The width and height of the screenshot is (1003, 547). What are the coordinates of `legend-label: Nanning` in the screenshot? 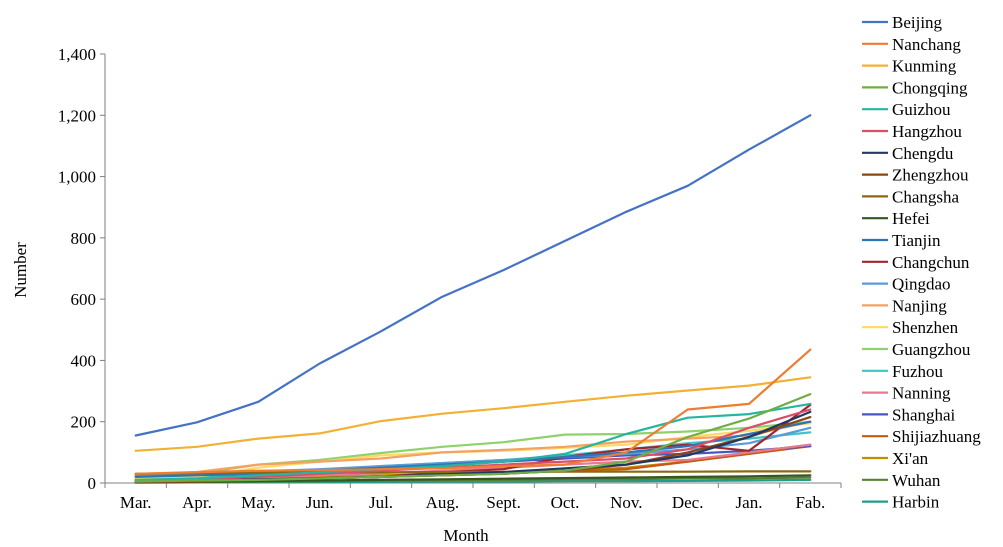 It's located at (921, 393).